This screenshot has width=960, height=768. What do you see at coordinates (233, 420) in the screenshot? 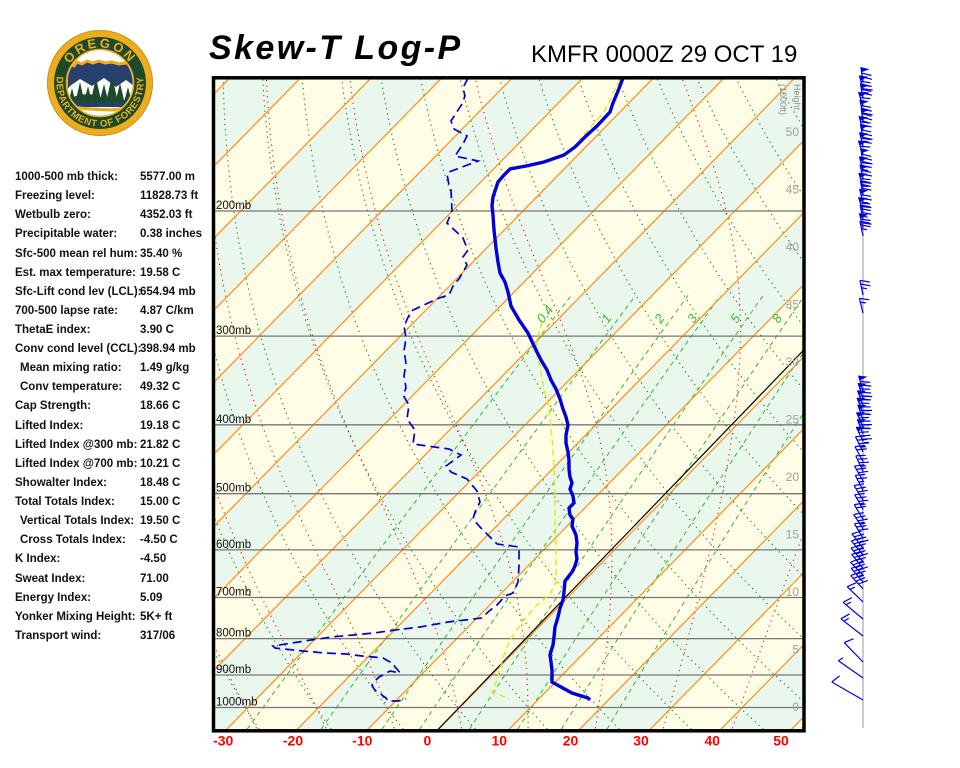
I see `svg-text: 400mb` at bounding box center [233, 420].